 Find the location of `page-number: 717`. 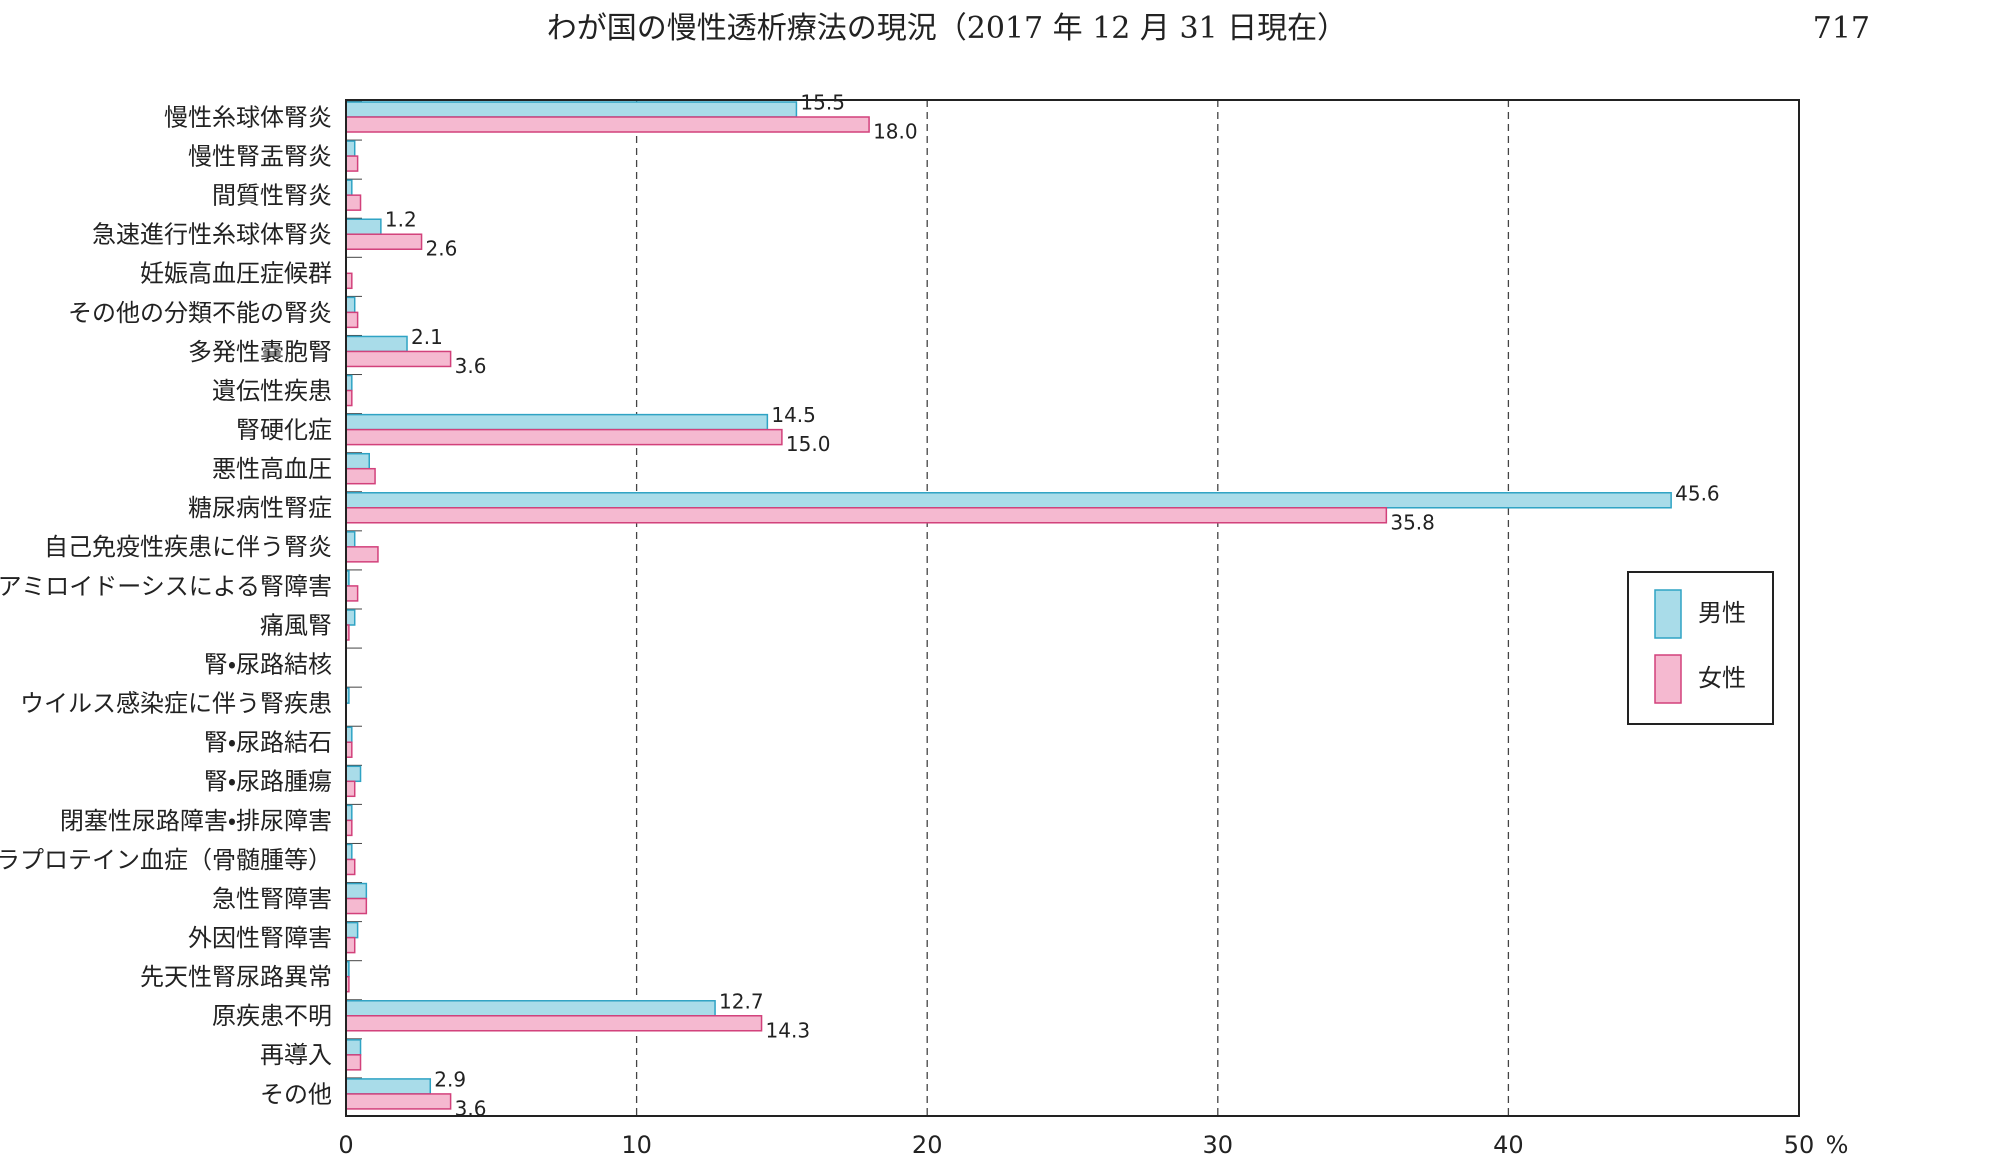

page-number: 717 is located at coordinates (1841, 28).